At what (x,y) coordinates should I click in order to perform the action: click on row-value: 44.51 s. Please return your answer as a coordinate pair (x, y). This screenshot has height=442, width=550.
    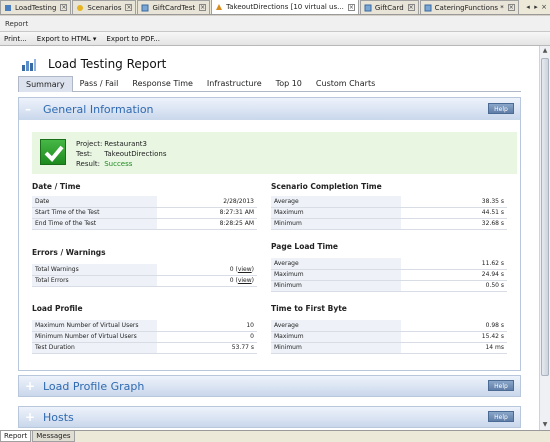
    Looking at the image, I should click on (454, 213).